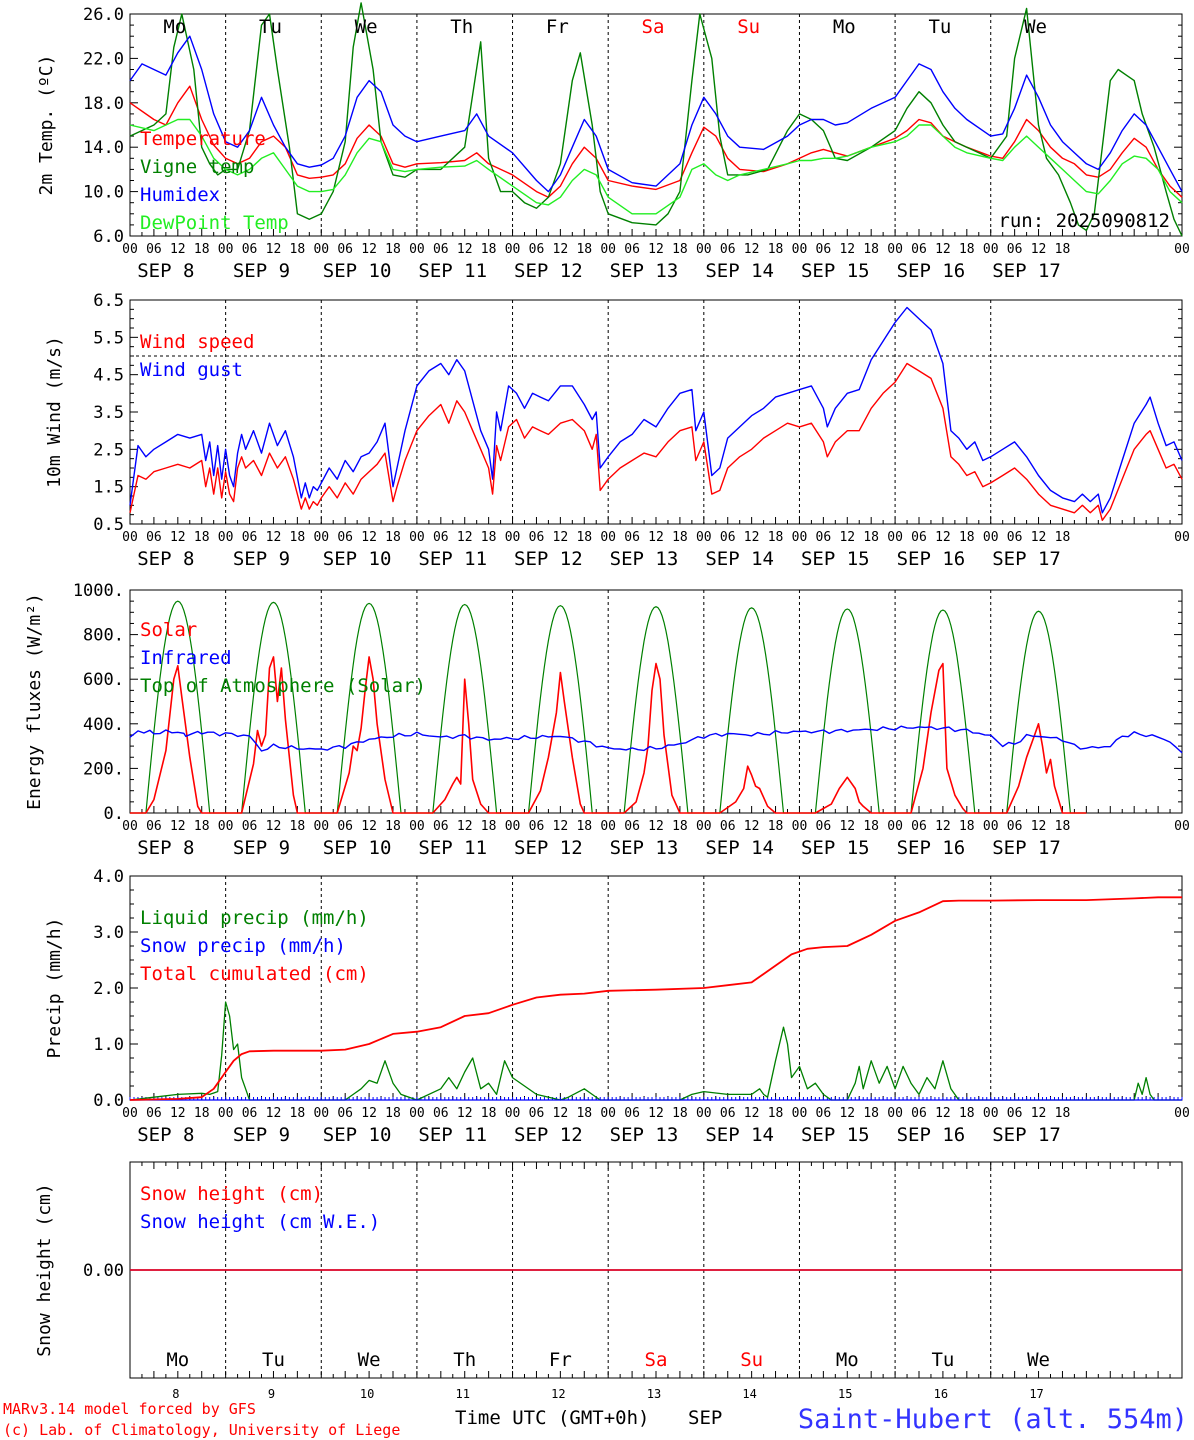  I want to click on model-credit: MARv3.14 model forced by GFS, so click(129, 1409).